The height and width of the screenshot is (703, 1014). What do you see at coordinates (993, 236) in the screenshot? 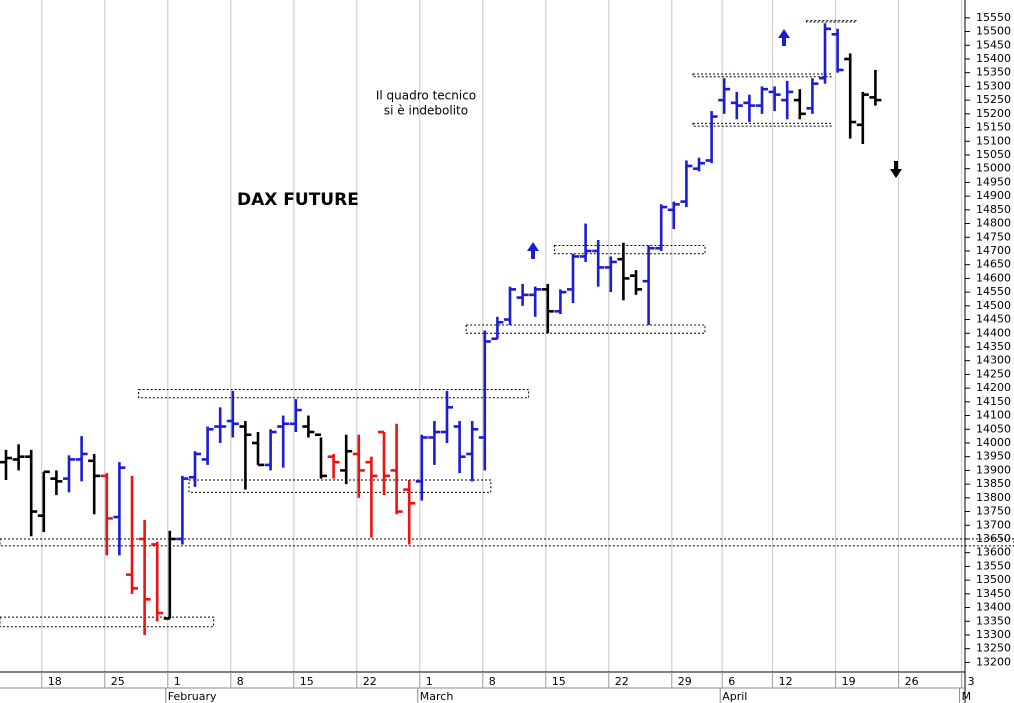
I see `y-tick-label: 14750` at bounding box center [993, 236].